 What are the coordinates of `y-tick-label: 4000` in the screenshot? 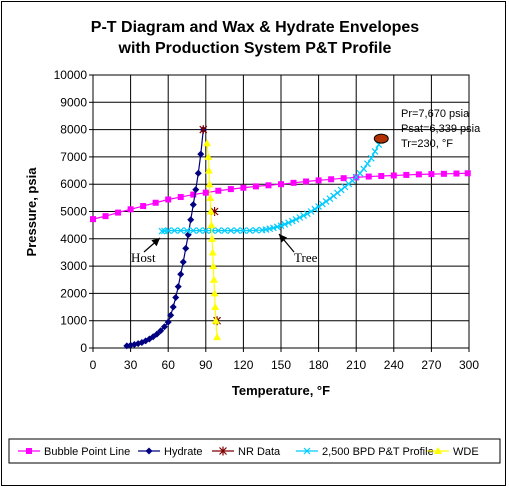 It's located at (73, 239).